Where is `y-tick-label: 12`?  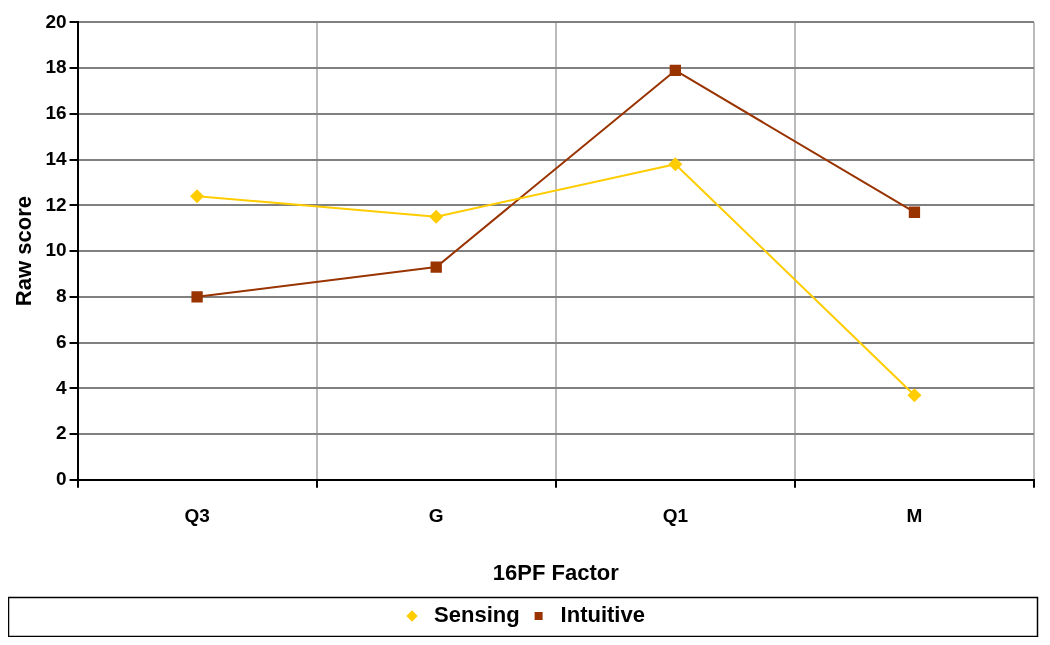
y-tick-label: 12 is located at coordinates (56, 204).